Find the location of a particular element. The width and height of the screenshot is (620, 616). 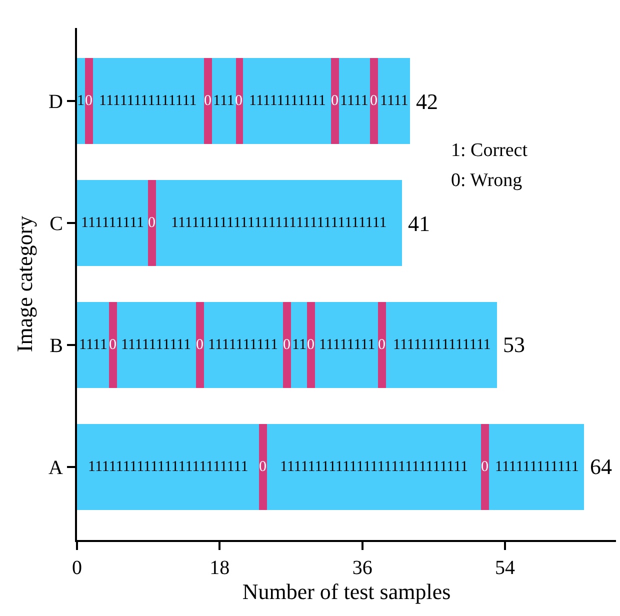

y-tick-label: B is located at coordinates (56, 345).